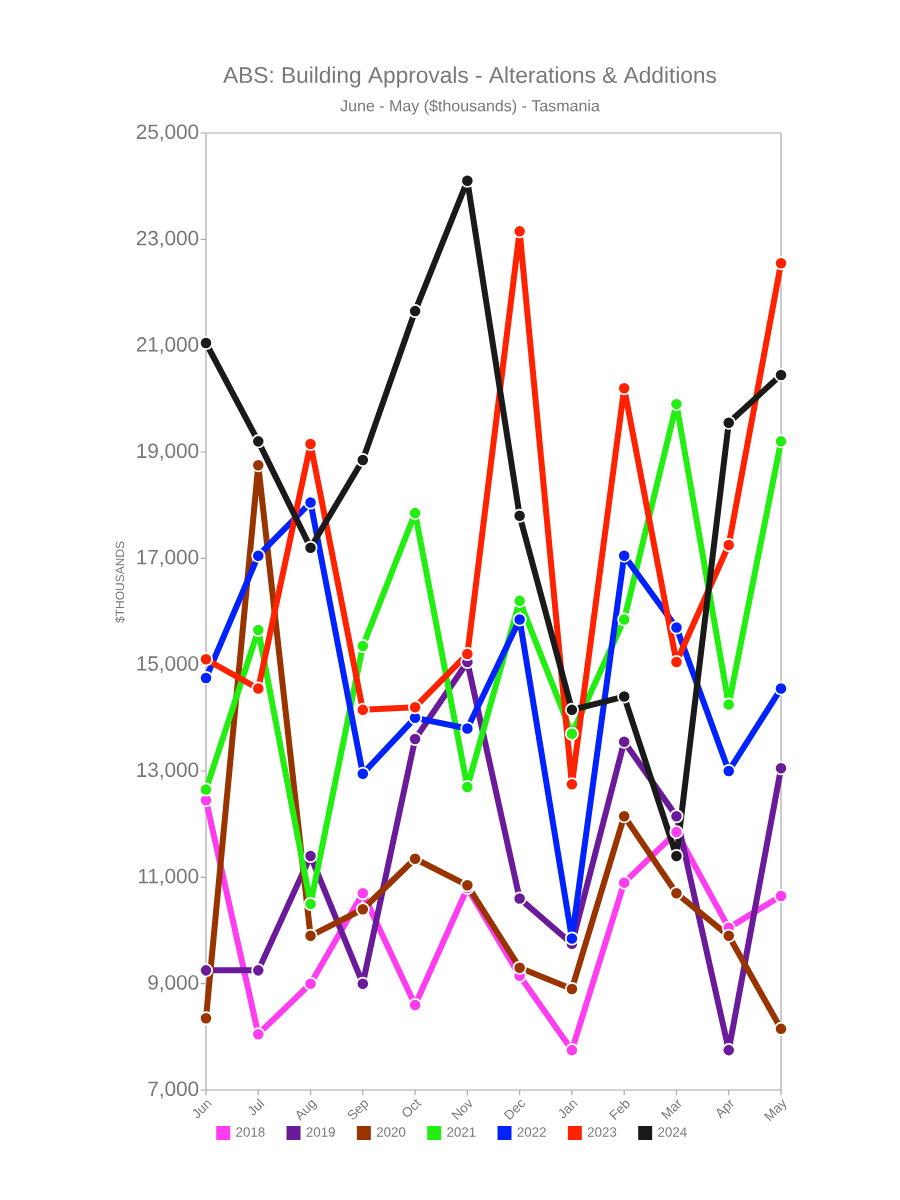 The height and width of the screenshot is (1200, 900). Describe the element at coordinates (120, 582) in the screenshot. I see `y-axis-title: $THOUSANDS` at that location.